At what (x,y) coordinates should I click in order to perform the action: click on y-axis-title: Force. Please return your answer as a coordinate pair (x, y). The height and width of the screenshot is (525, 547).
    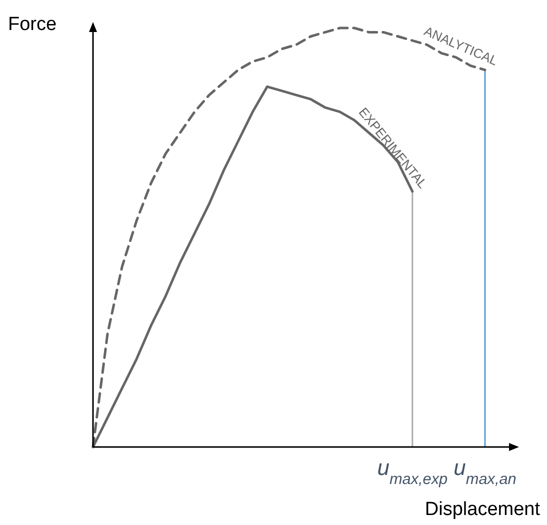
    Looking at the image, I should click on (32, 24).